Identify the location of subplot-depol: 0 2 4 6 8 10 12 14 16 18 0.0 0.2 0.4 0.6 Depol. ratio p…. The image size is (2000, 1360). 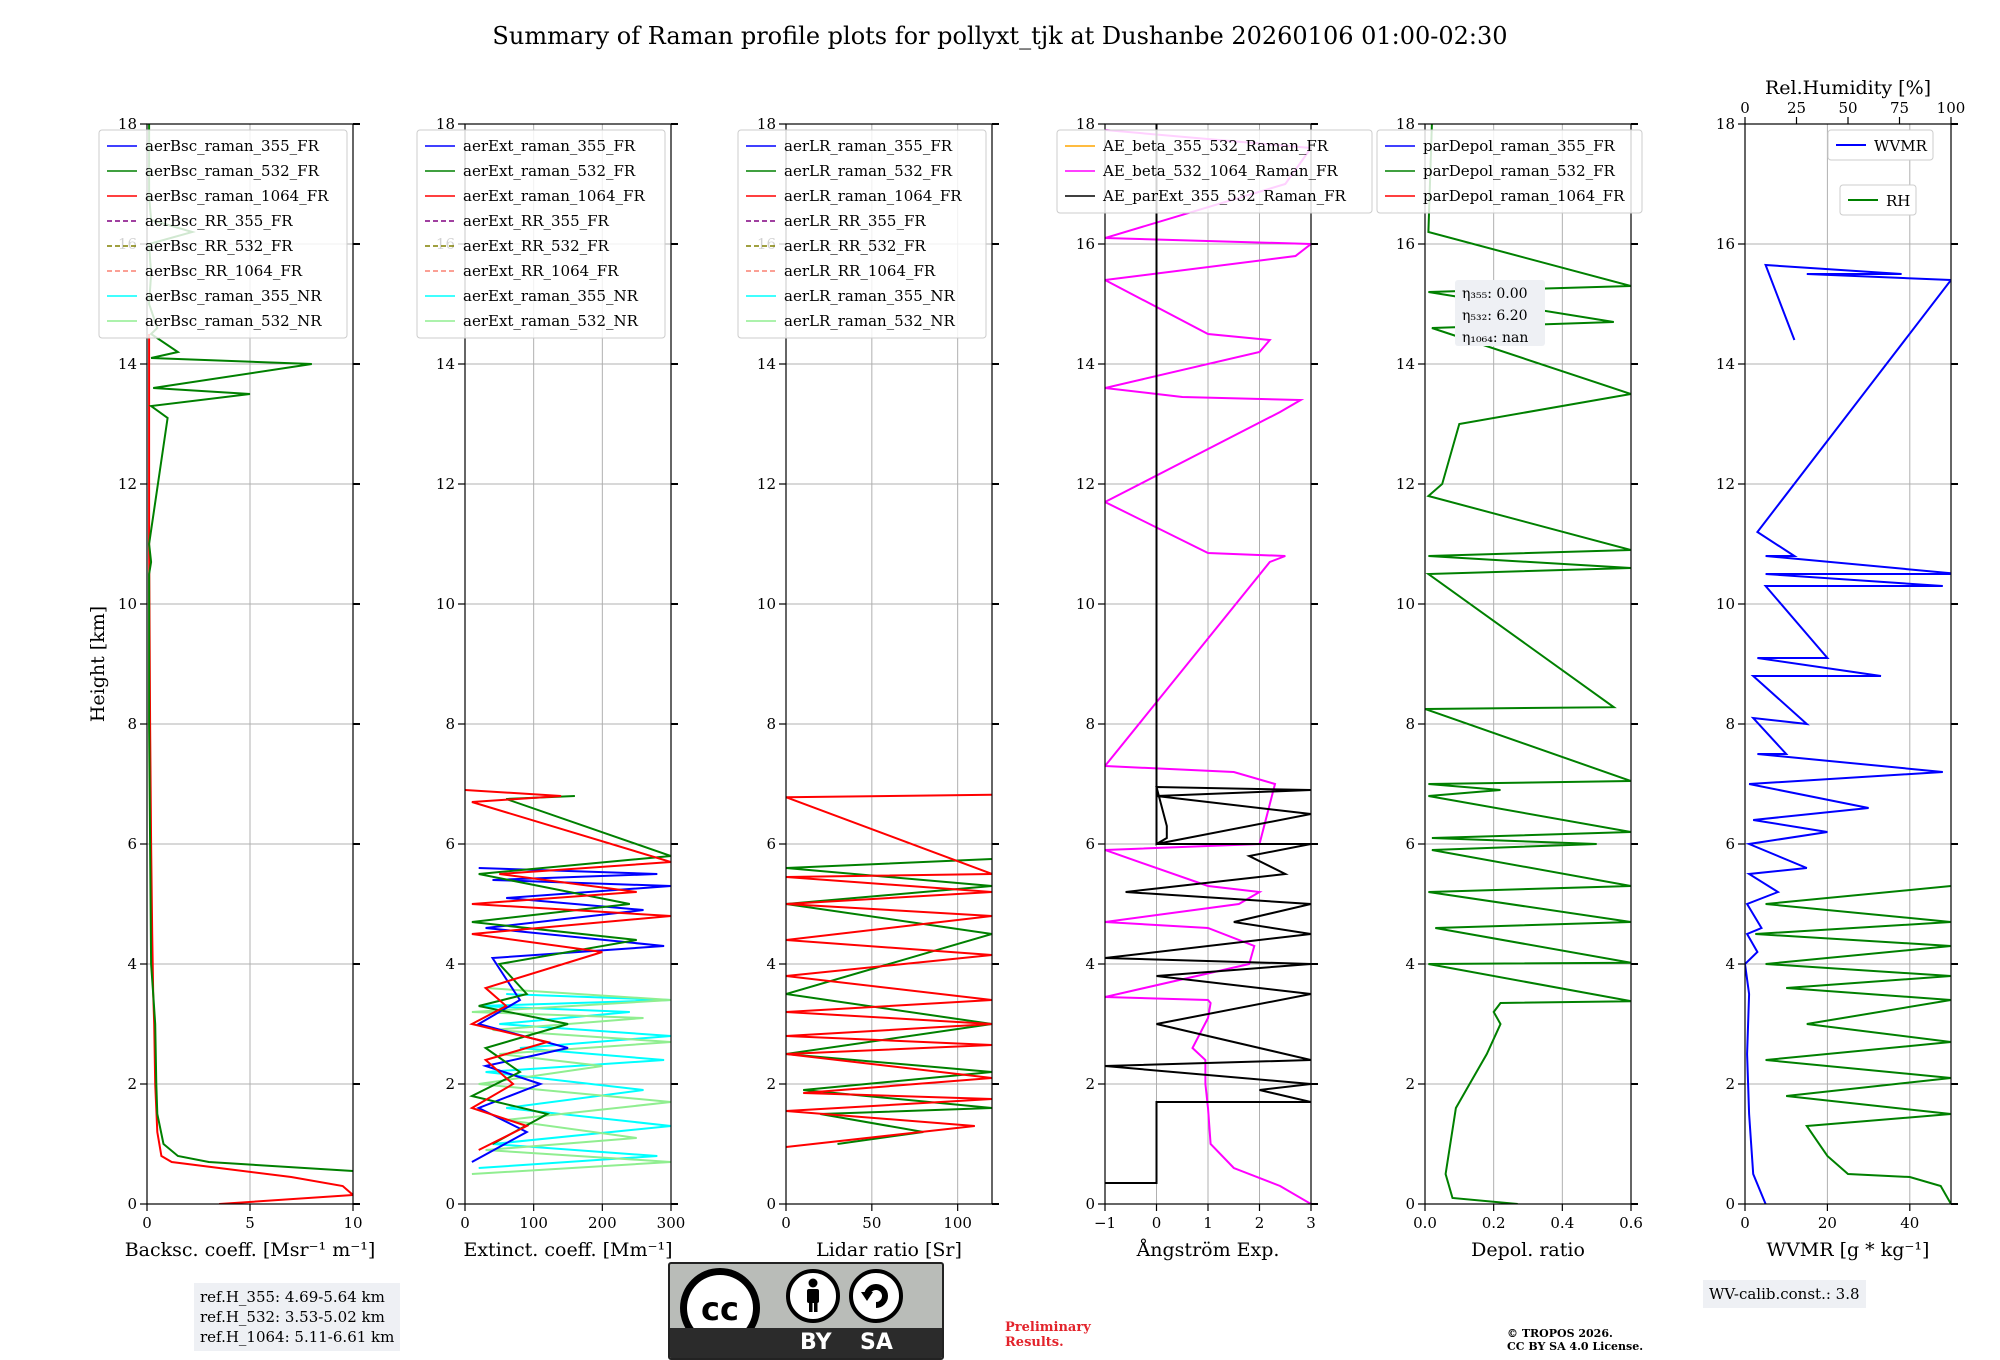
(1509, 688).